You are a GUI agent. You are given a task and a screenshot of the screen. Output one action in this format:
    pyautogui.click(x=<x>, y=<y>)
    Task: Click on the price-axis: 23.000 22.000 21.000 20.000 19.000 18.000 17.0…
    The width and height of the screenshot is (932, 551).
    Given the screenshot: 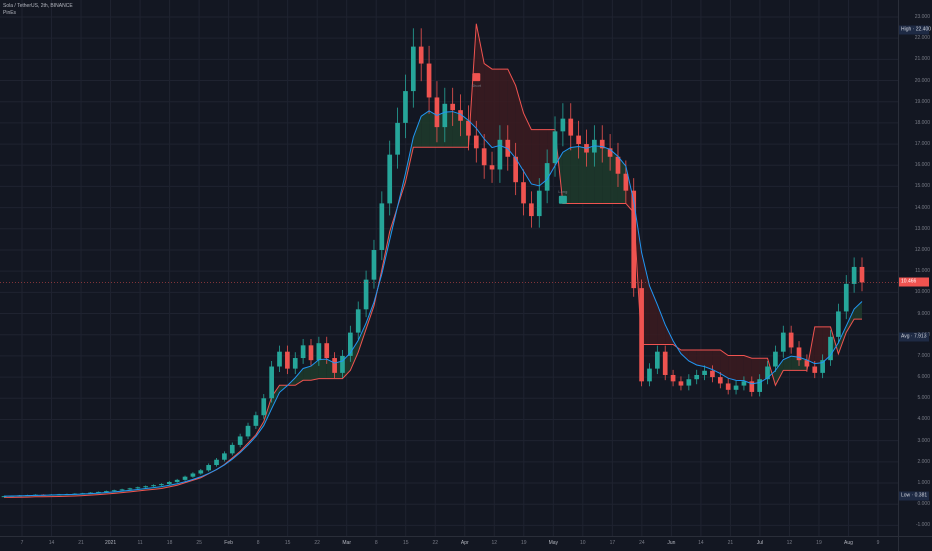 What is the action you would take?
    pyautogui.click(x=915, y=268)
    